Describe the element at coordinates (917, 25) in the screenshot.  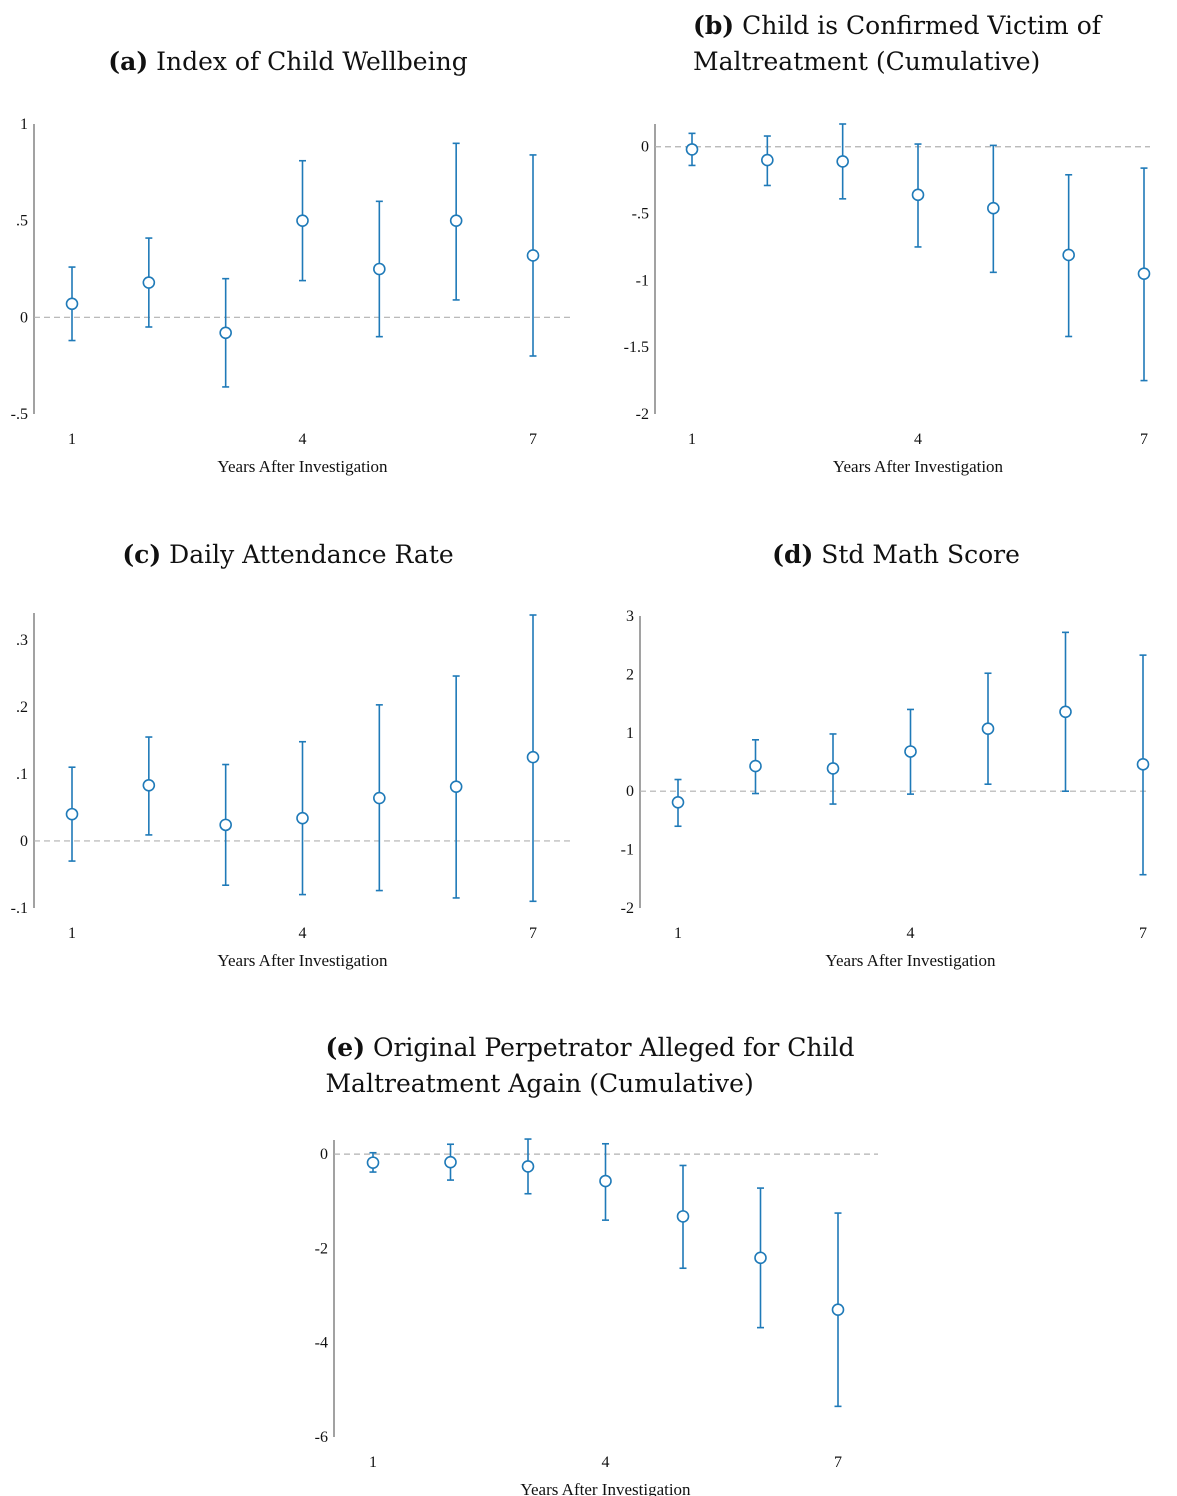
I see `title-line: Child is Confirmed Victim of` at that location.